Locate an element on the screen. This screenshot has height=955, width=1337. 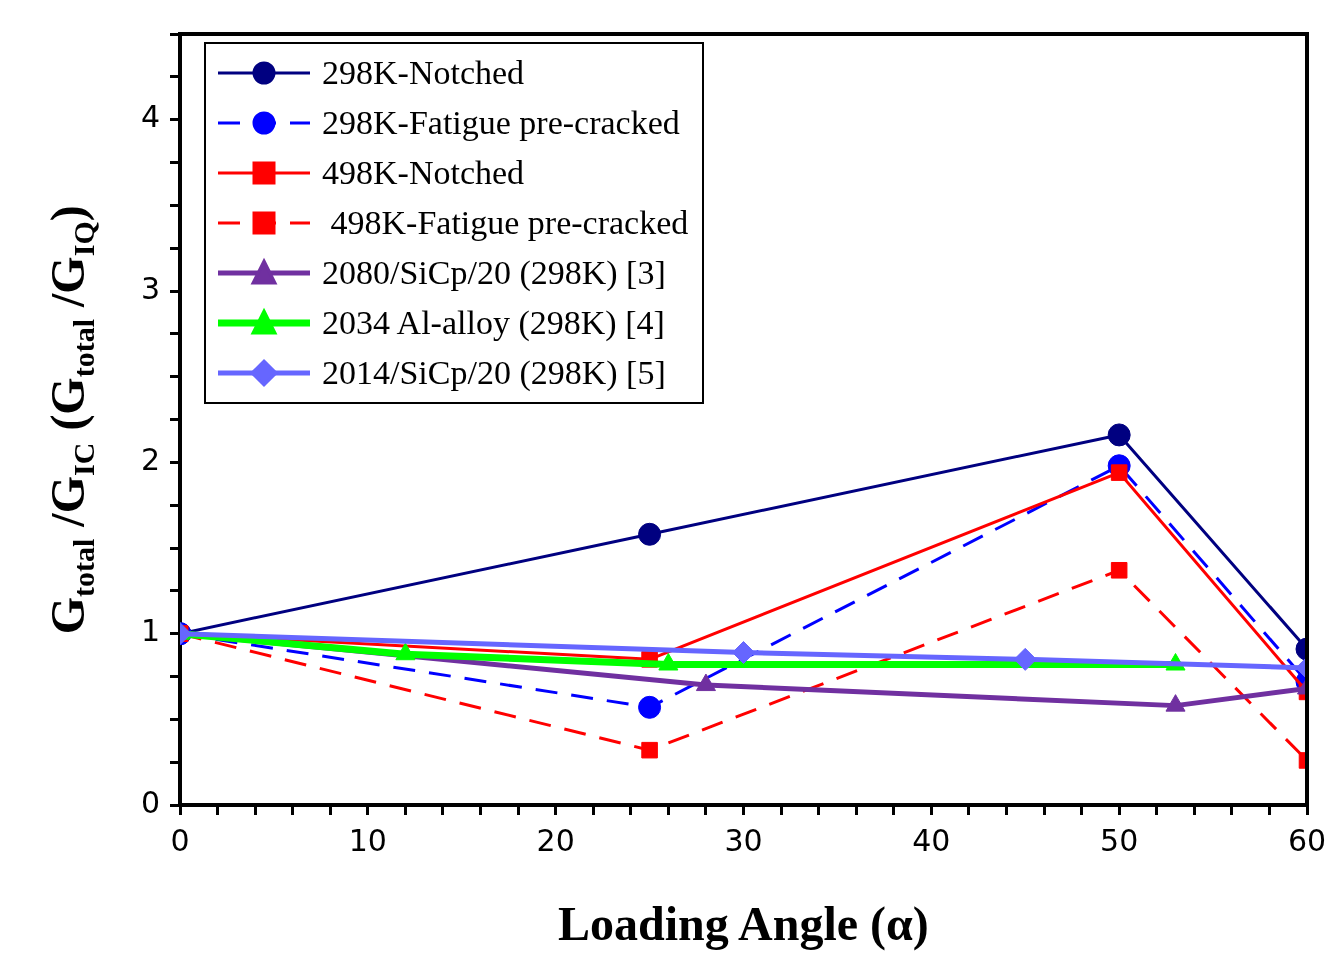
x-axis-title: Loading Angle (α) is located at coordinates (743, 923).